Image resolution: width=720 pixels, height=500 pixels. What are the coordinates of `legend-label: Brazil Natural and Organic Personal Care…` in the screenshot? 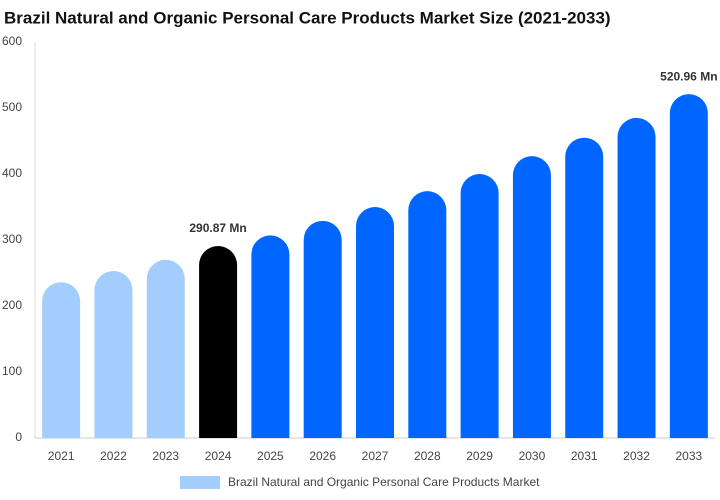 It's located at (384, 482).